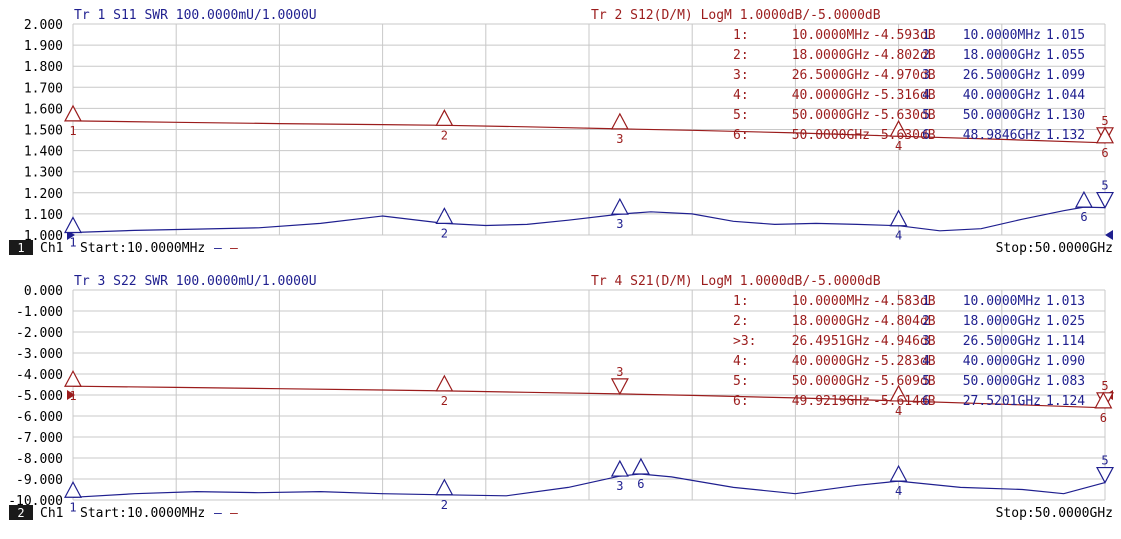 The image size is (1121, 539). What do you see at coordinates (904, 381) in the screenshot?
I see `marker-readout-value: -5.609dB` at bounding box center [904, 381].